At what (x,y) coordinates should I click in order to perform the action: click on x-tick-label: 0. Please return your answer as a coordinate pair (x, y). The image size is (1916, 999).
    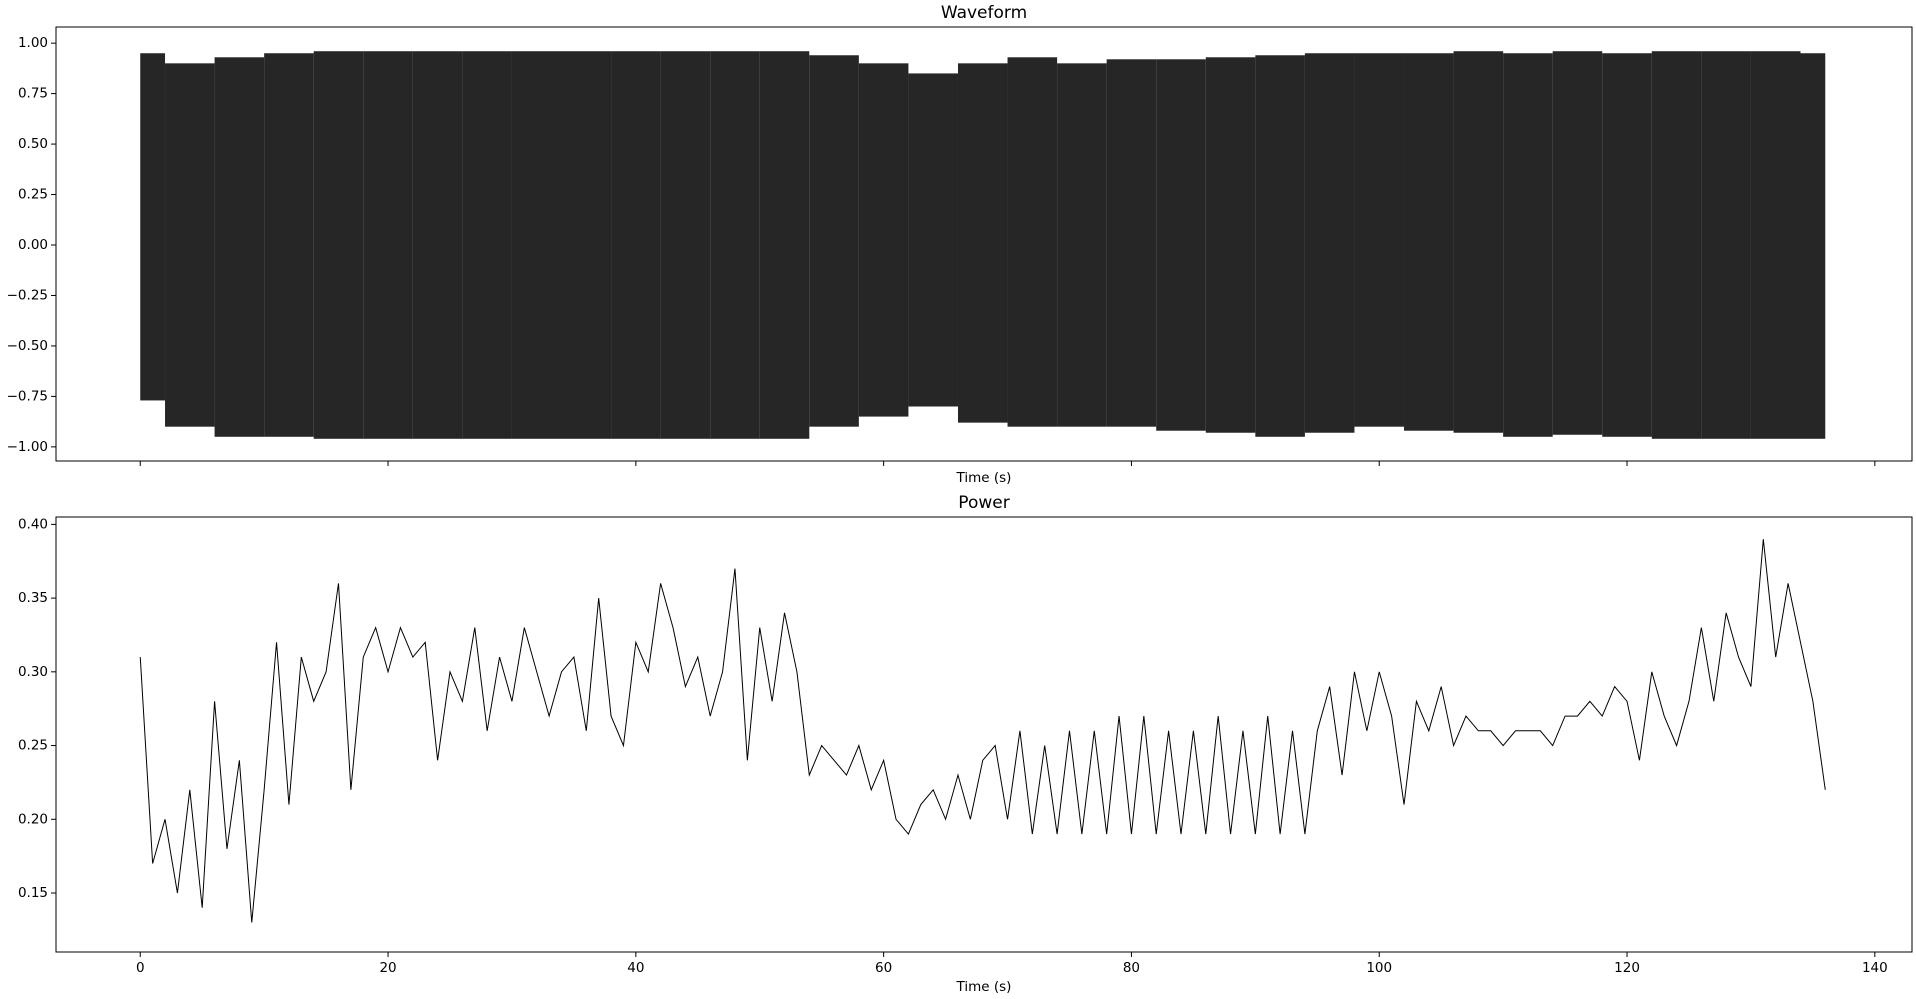
    Looking at the image, I should click on (140, 968).